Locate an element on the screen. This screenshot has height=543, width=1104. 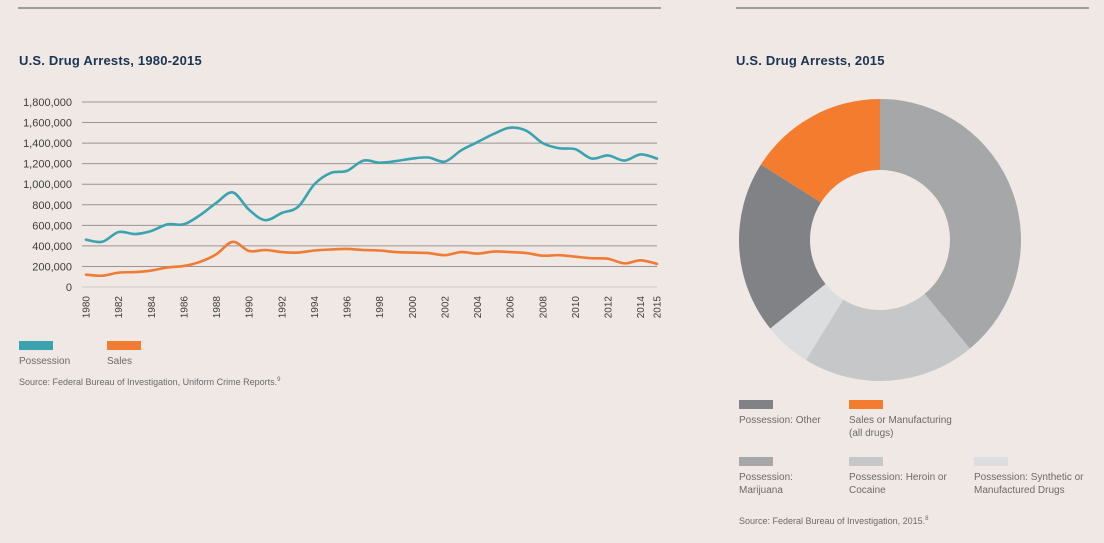
x-tick-label: 1994 is located at coordinates (315, 307).